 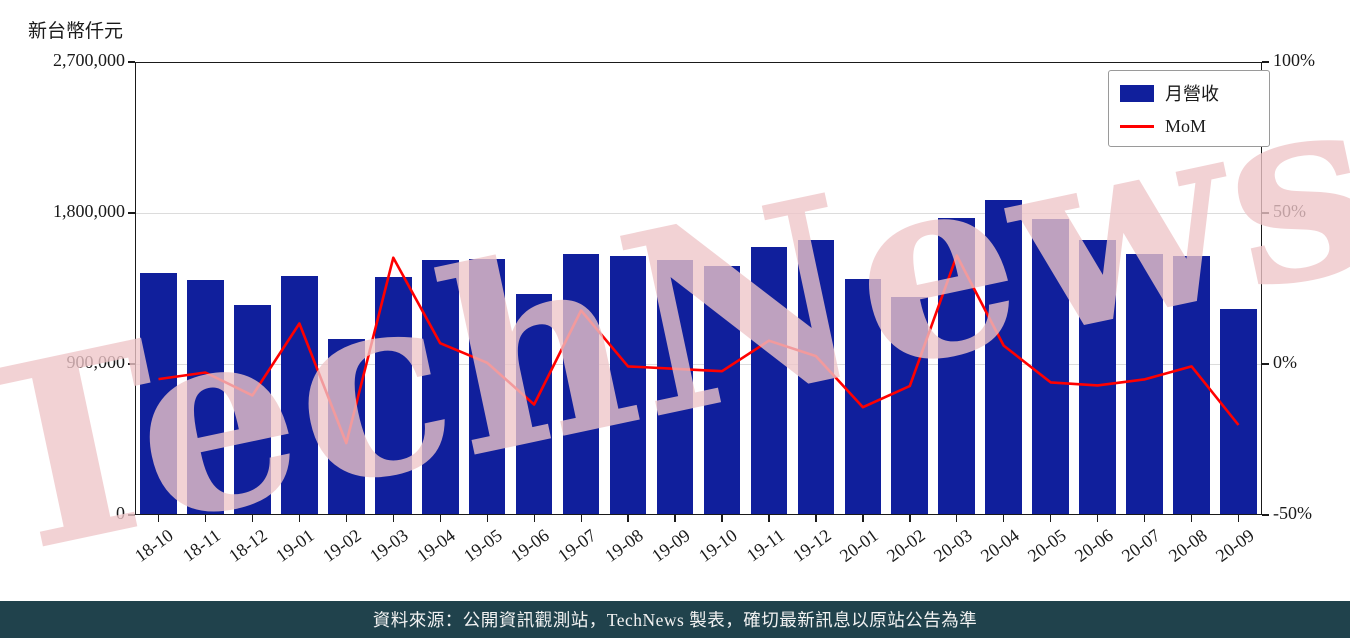 I want to click on legend-entry-revenue: 月營收, so click(x=1189, y=93).